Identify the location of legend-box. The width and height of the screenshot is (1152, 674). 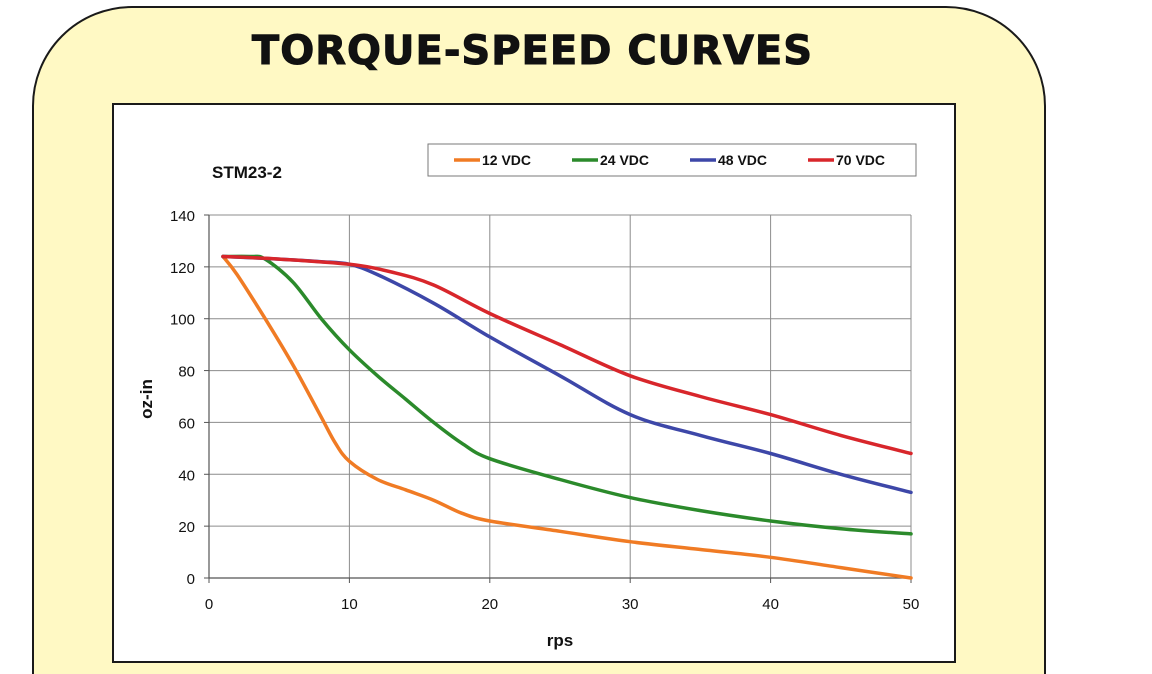
(672, 160).